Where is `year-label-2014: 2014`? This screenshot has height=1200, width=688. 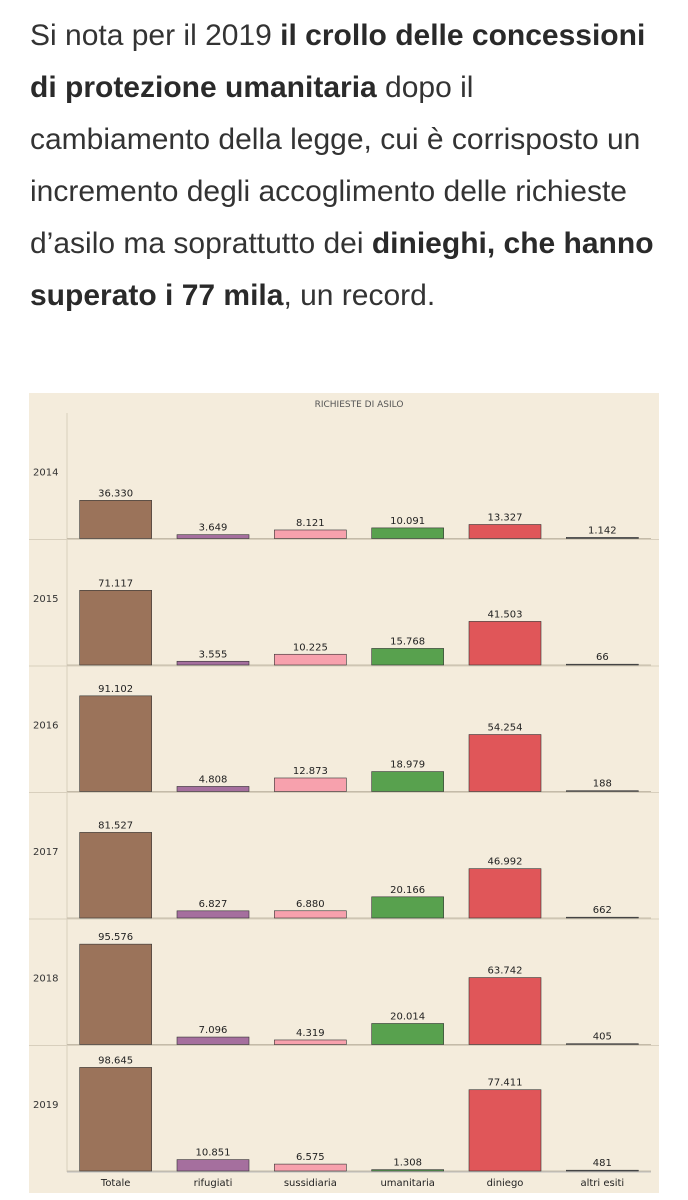 year-label-2014: 2014 is located at coordinates (45, 472).